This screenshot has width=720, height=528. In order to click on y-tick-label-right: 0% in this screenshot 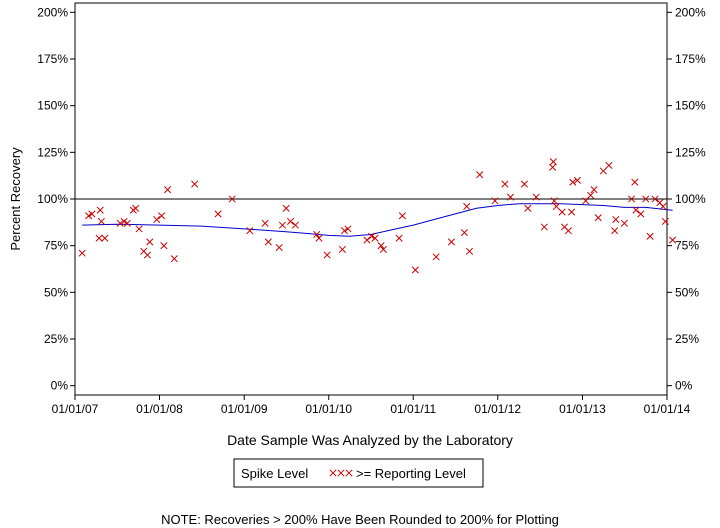, I will do `click(684, 386)`.